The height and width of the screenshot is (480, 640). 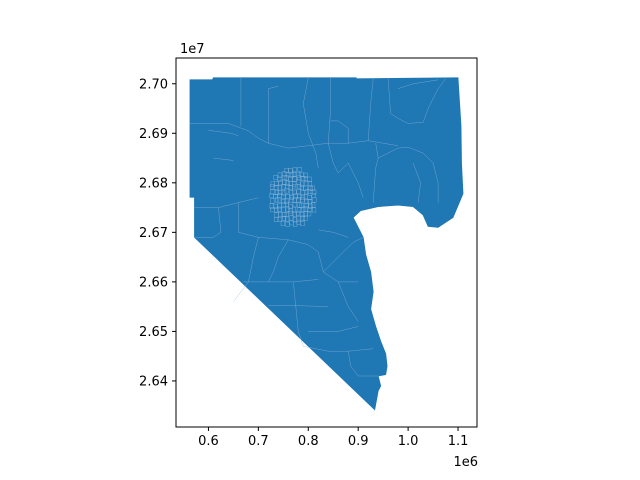 I want to click on x-tick-label: 1.0, so click(x=408, y=441).